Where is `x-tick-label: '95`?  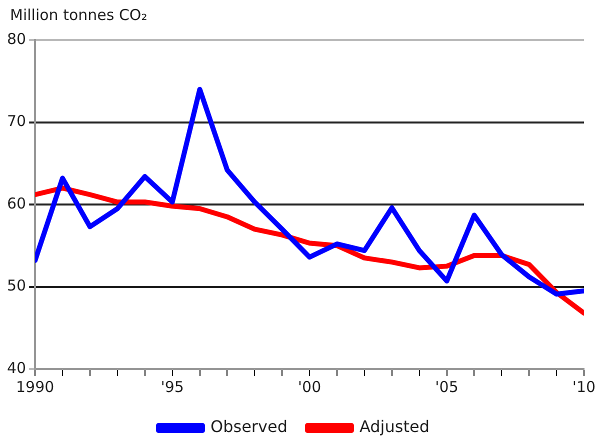 x-tick-label: '95 is located at coordinates (172, 387).